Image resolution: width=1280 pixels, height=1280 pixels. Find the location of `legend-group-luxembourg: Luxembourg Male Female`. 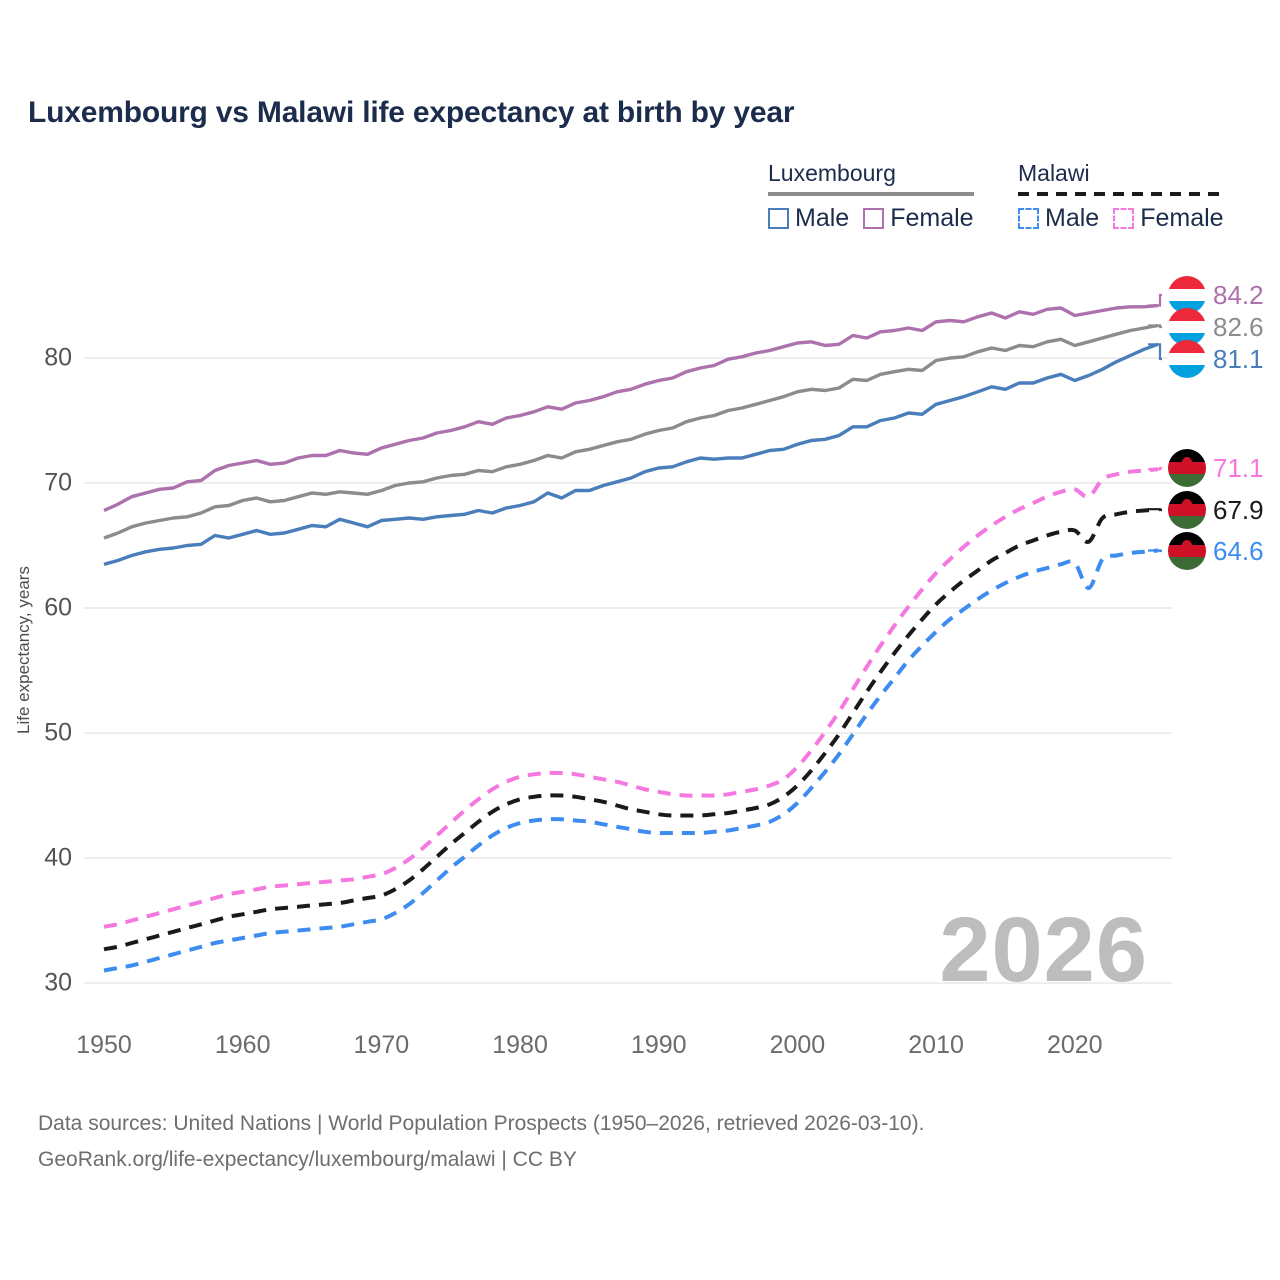

legend-group-luxembourg: Luxembourg Male Female is located at coordinates (871, 196).